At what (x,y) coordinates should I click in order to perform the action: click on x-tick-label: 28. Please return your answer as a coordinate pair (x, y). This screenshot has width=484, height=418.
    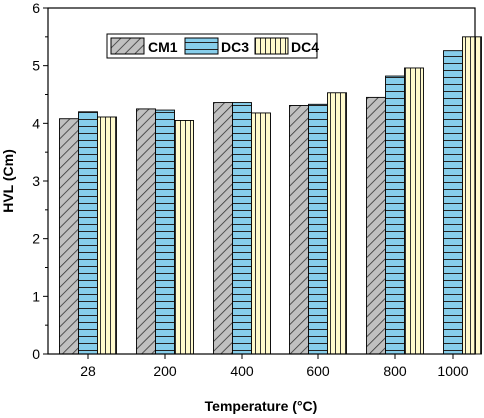
    Looking at the image, I should click on (88, 371).